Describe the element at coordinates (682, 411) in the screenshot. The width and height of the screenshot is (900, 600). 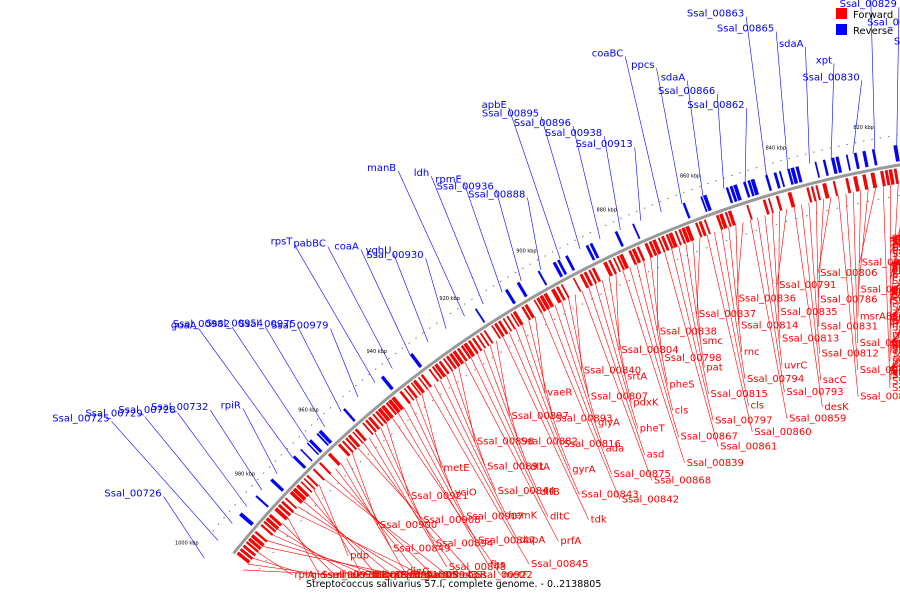
I see `forward-gene-label: cls` at that location.